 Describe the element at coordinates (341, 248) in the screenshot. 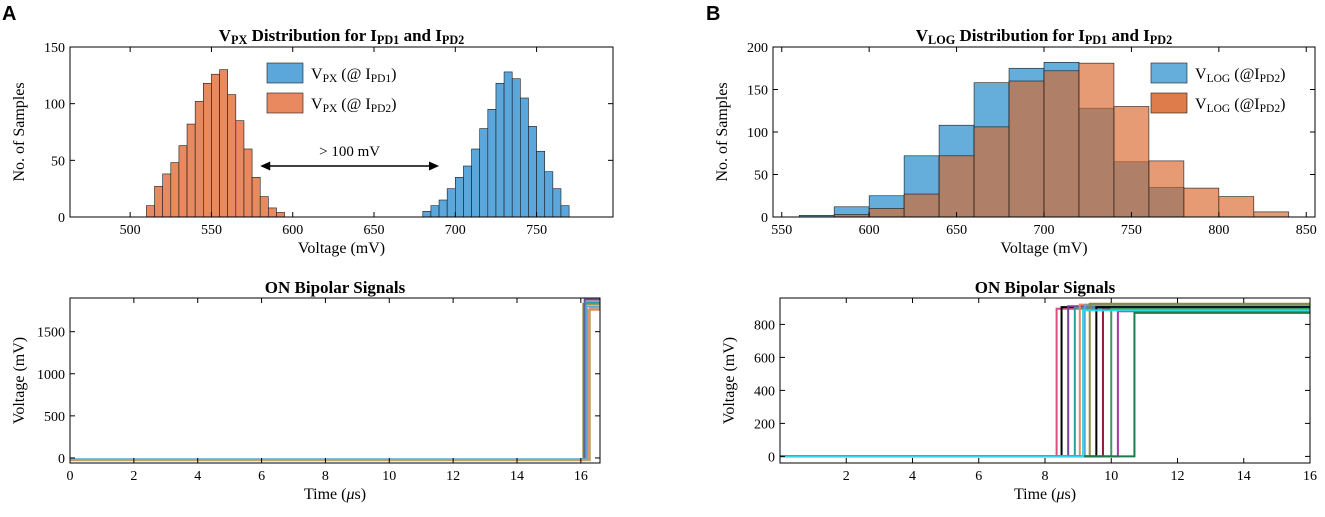

I see `x-axis-label: Voltage (mV)` at that location.